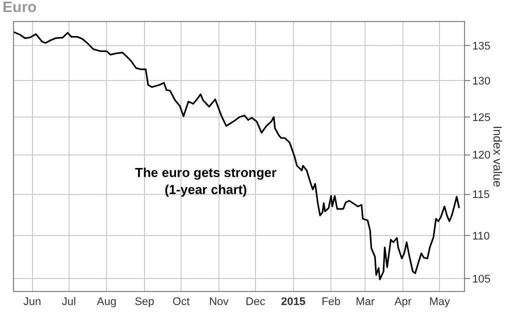 The image size is (510, 325). What do you see at coordinates (144, 302) in the screenshot?
I see `x-tick-label: Sep` at bounding box center [144, 302].